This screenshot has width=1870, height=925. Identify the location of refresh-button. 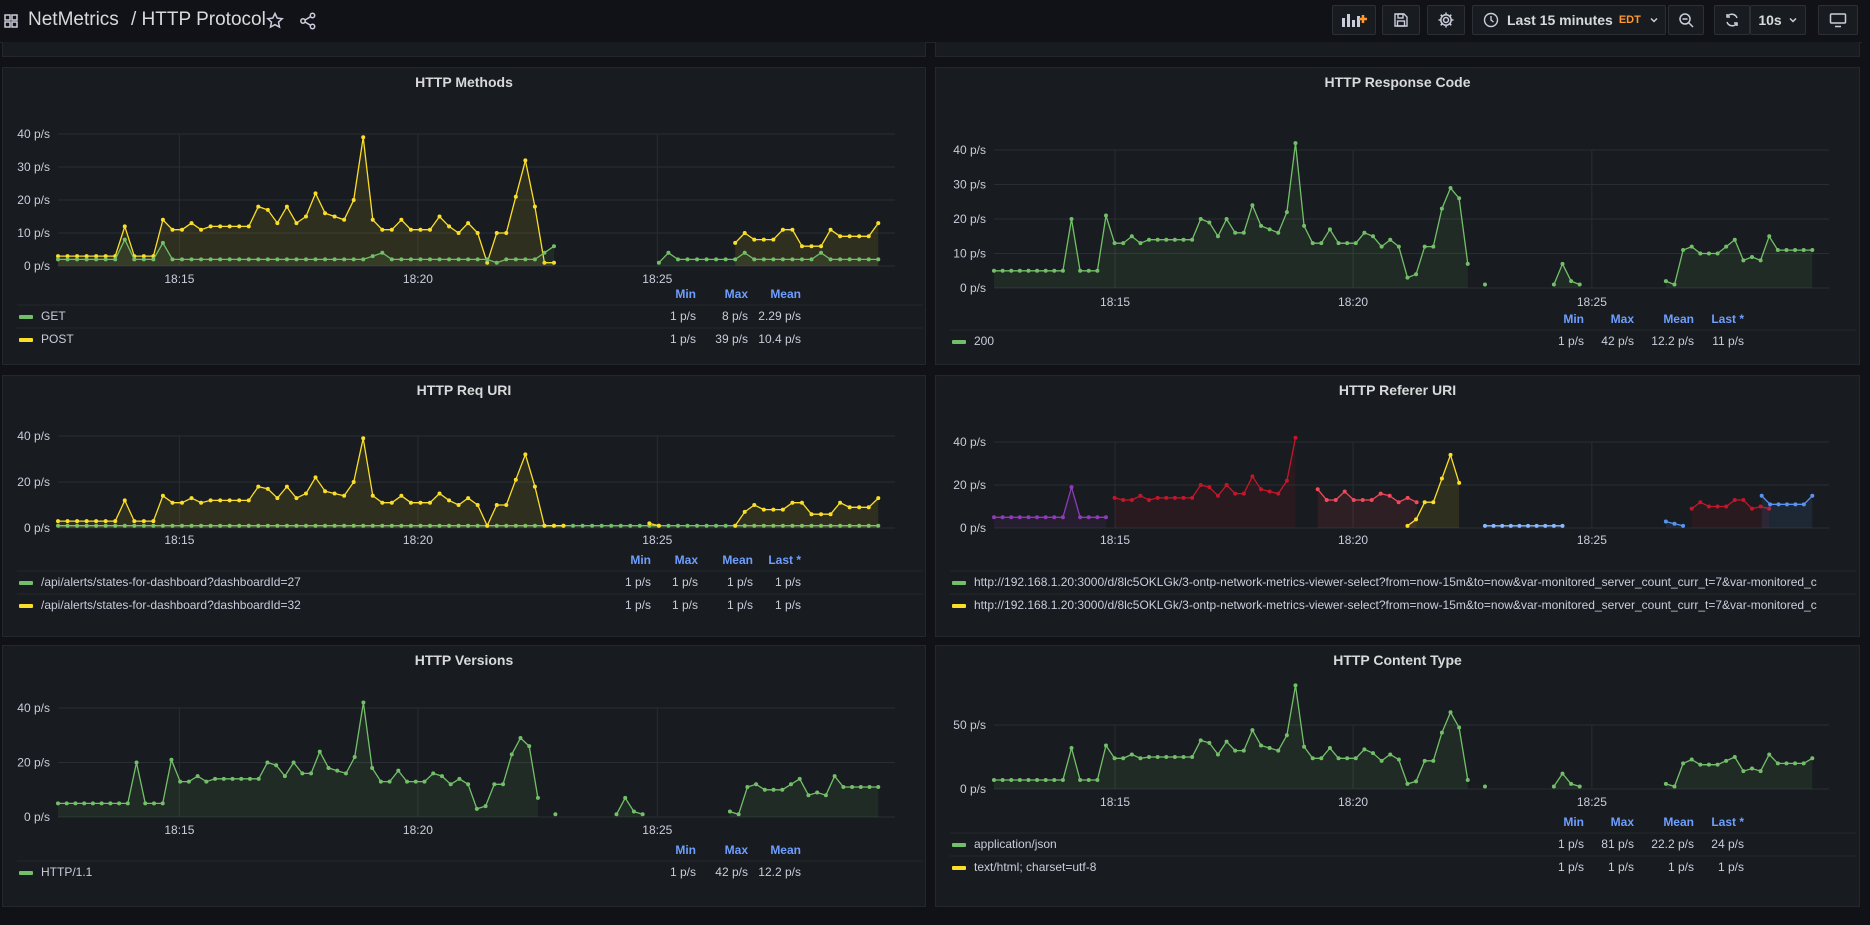
(1732, 20).